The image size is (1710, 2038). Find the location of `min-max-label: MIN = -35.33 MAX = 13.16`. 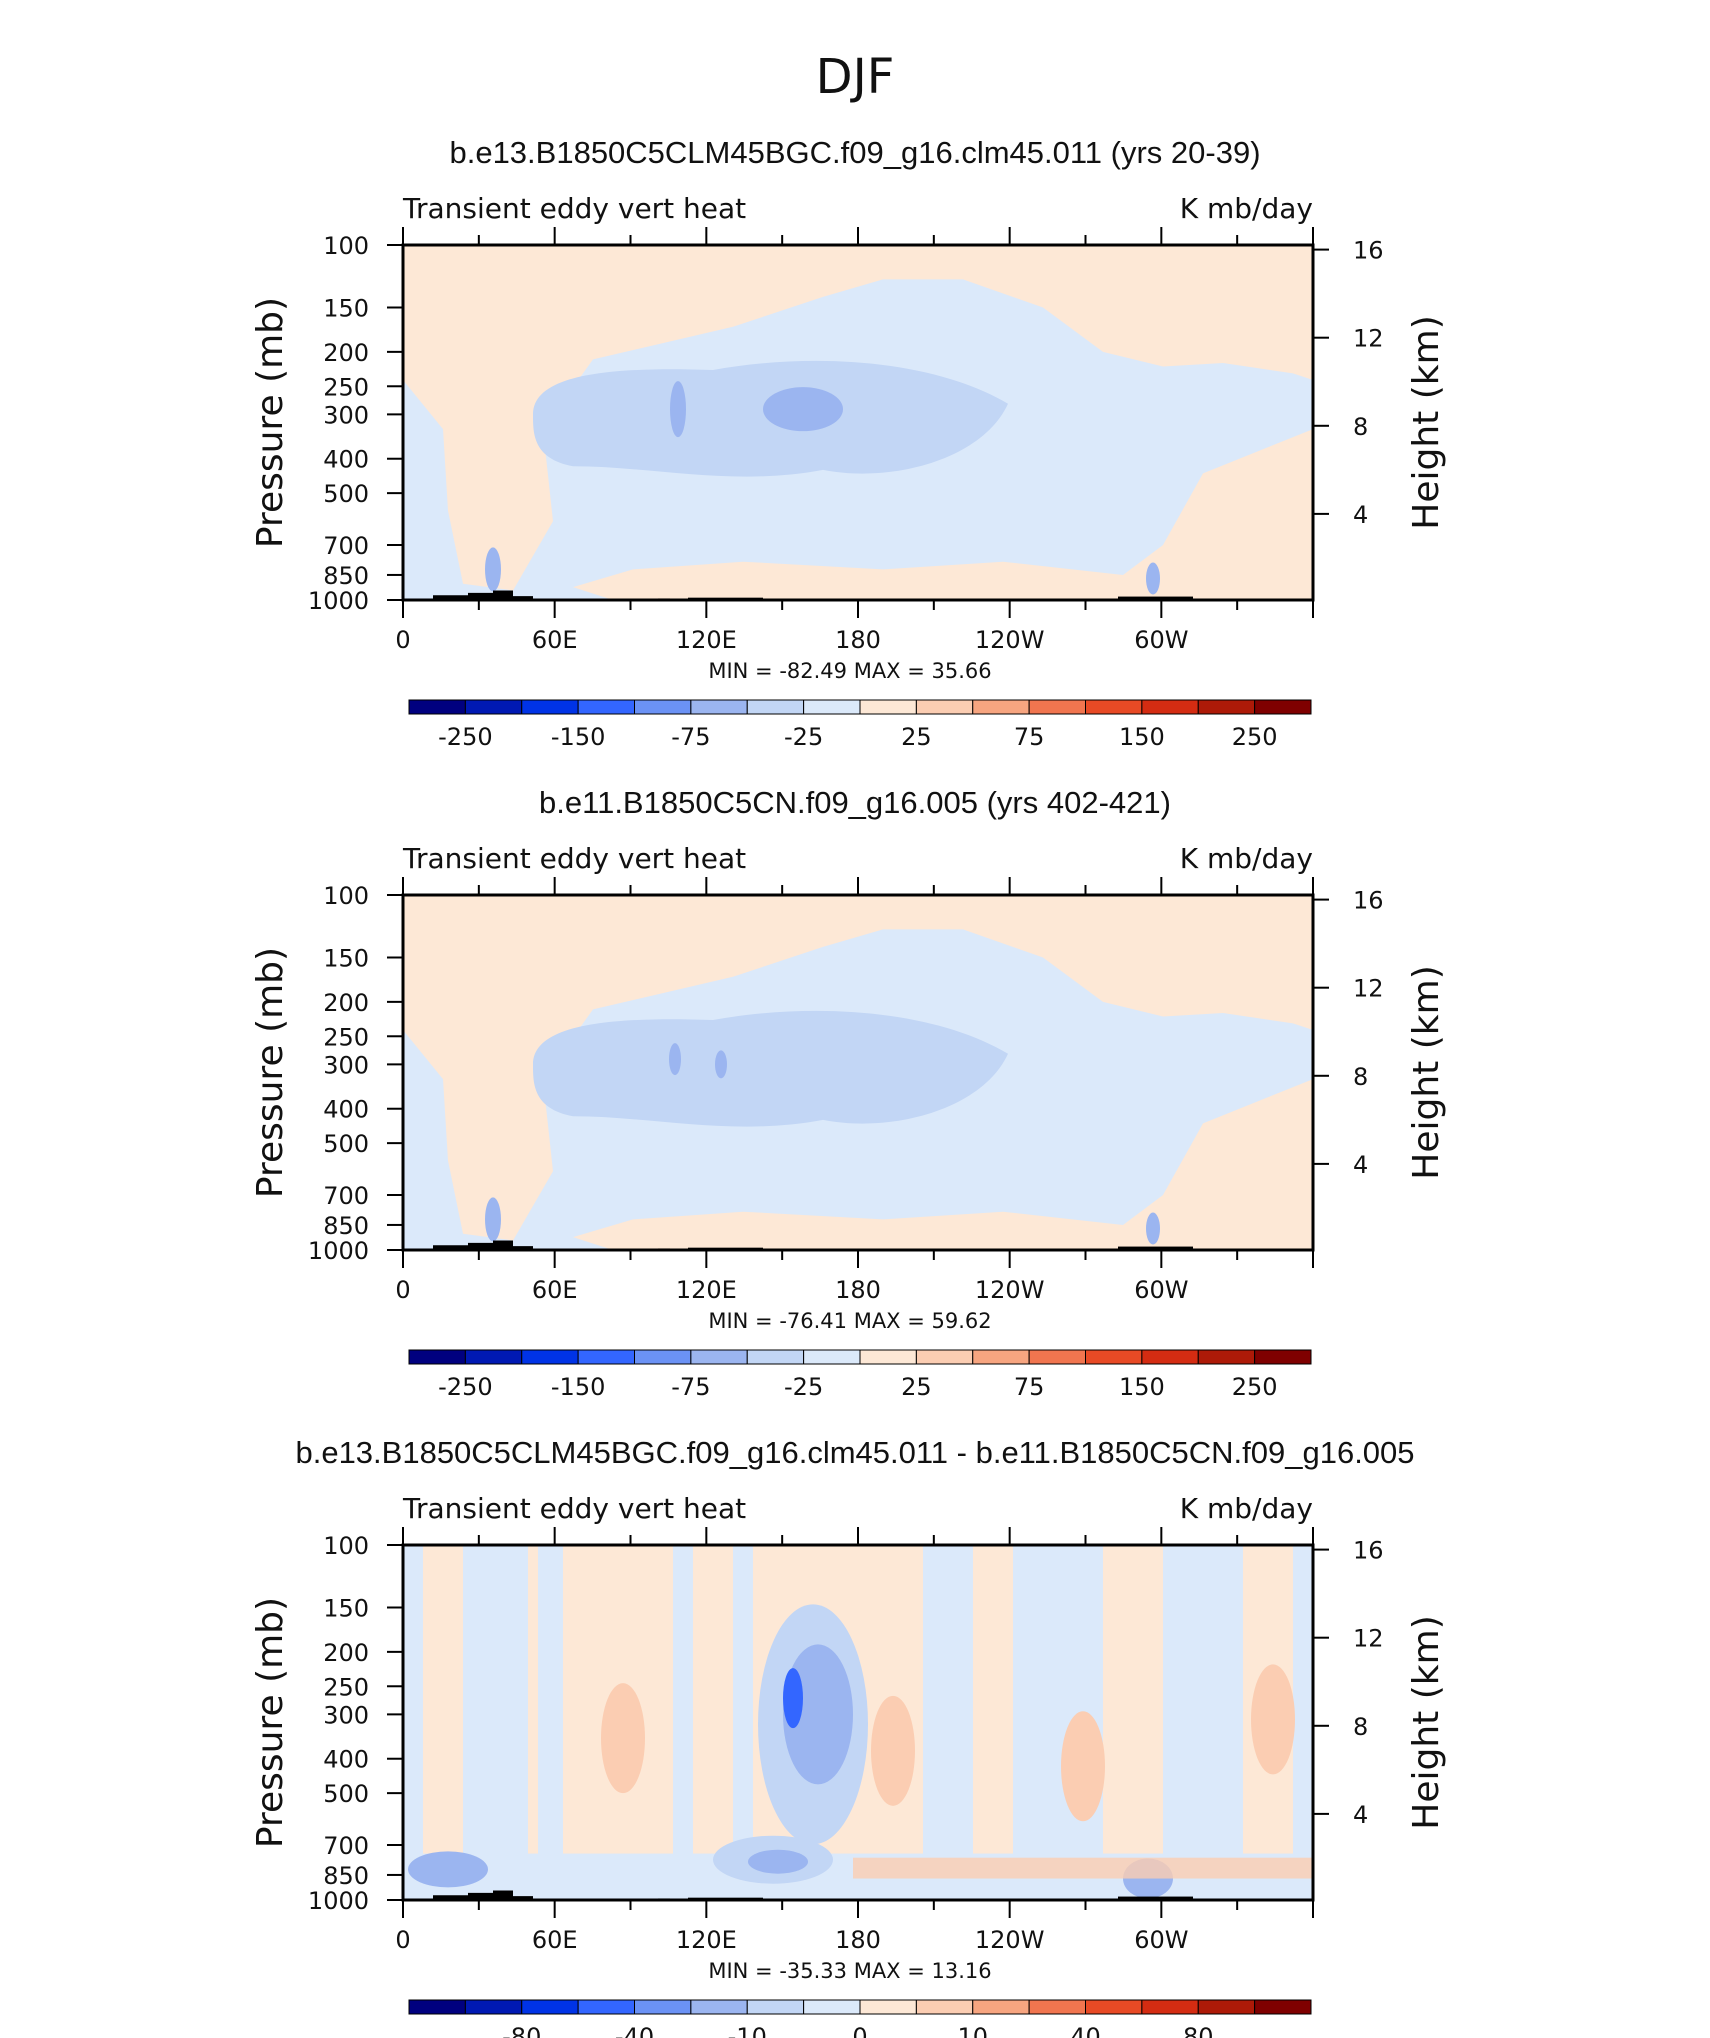

min-max-label: MIN = -35.33 MAX = 13.16 is located at coordinates (849, 1971).